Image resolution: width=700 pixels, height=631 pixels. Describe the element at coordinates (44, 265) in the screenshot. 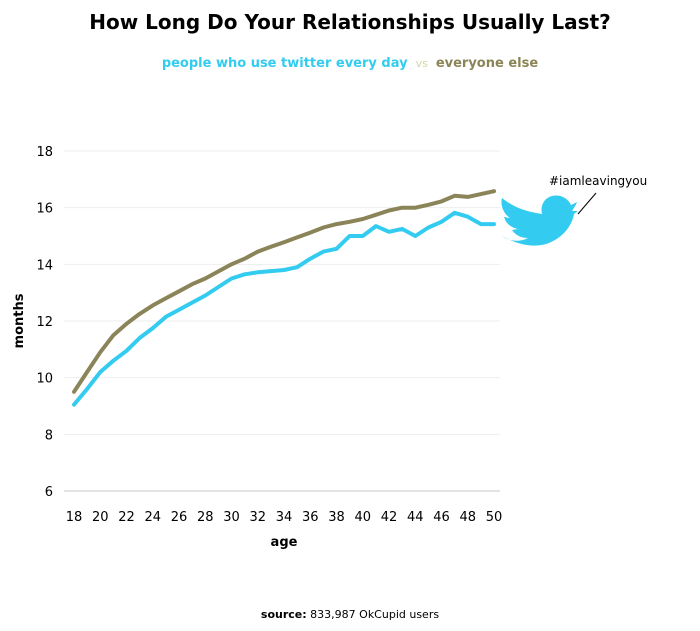

I see `y-tick-label: 14` at that location.